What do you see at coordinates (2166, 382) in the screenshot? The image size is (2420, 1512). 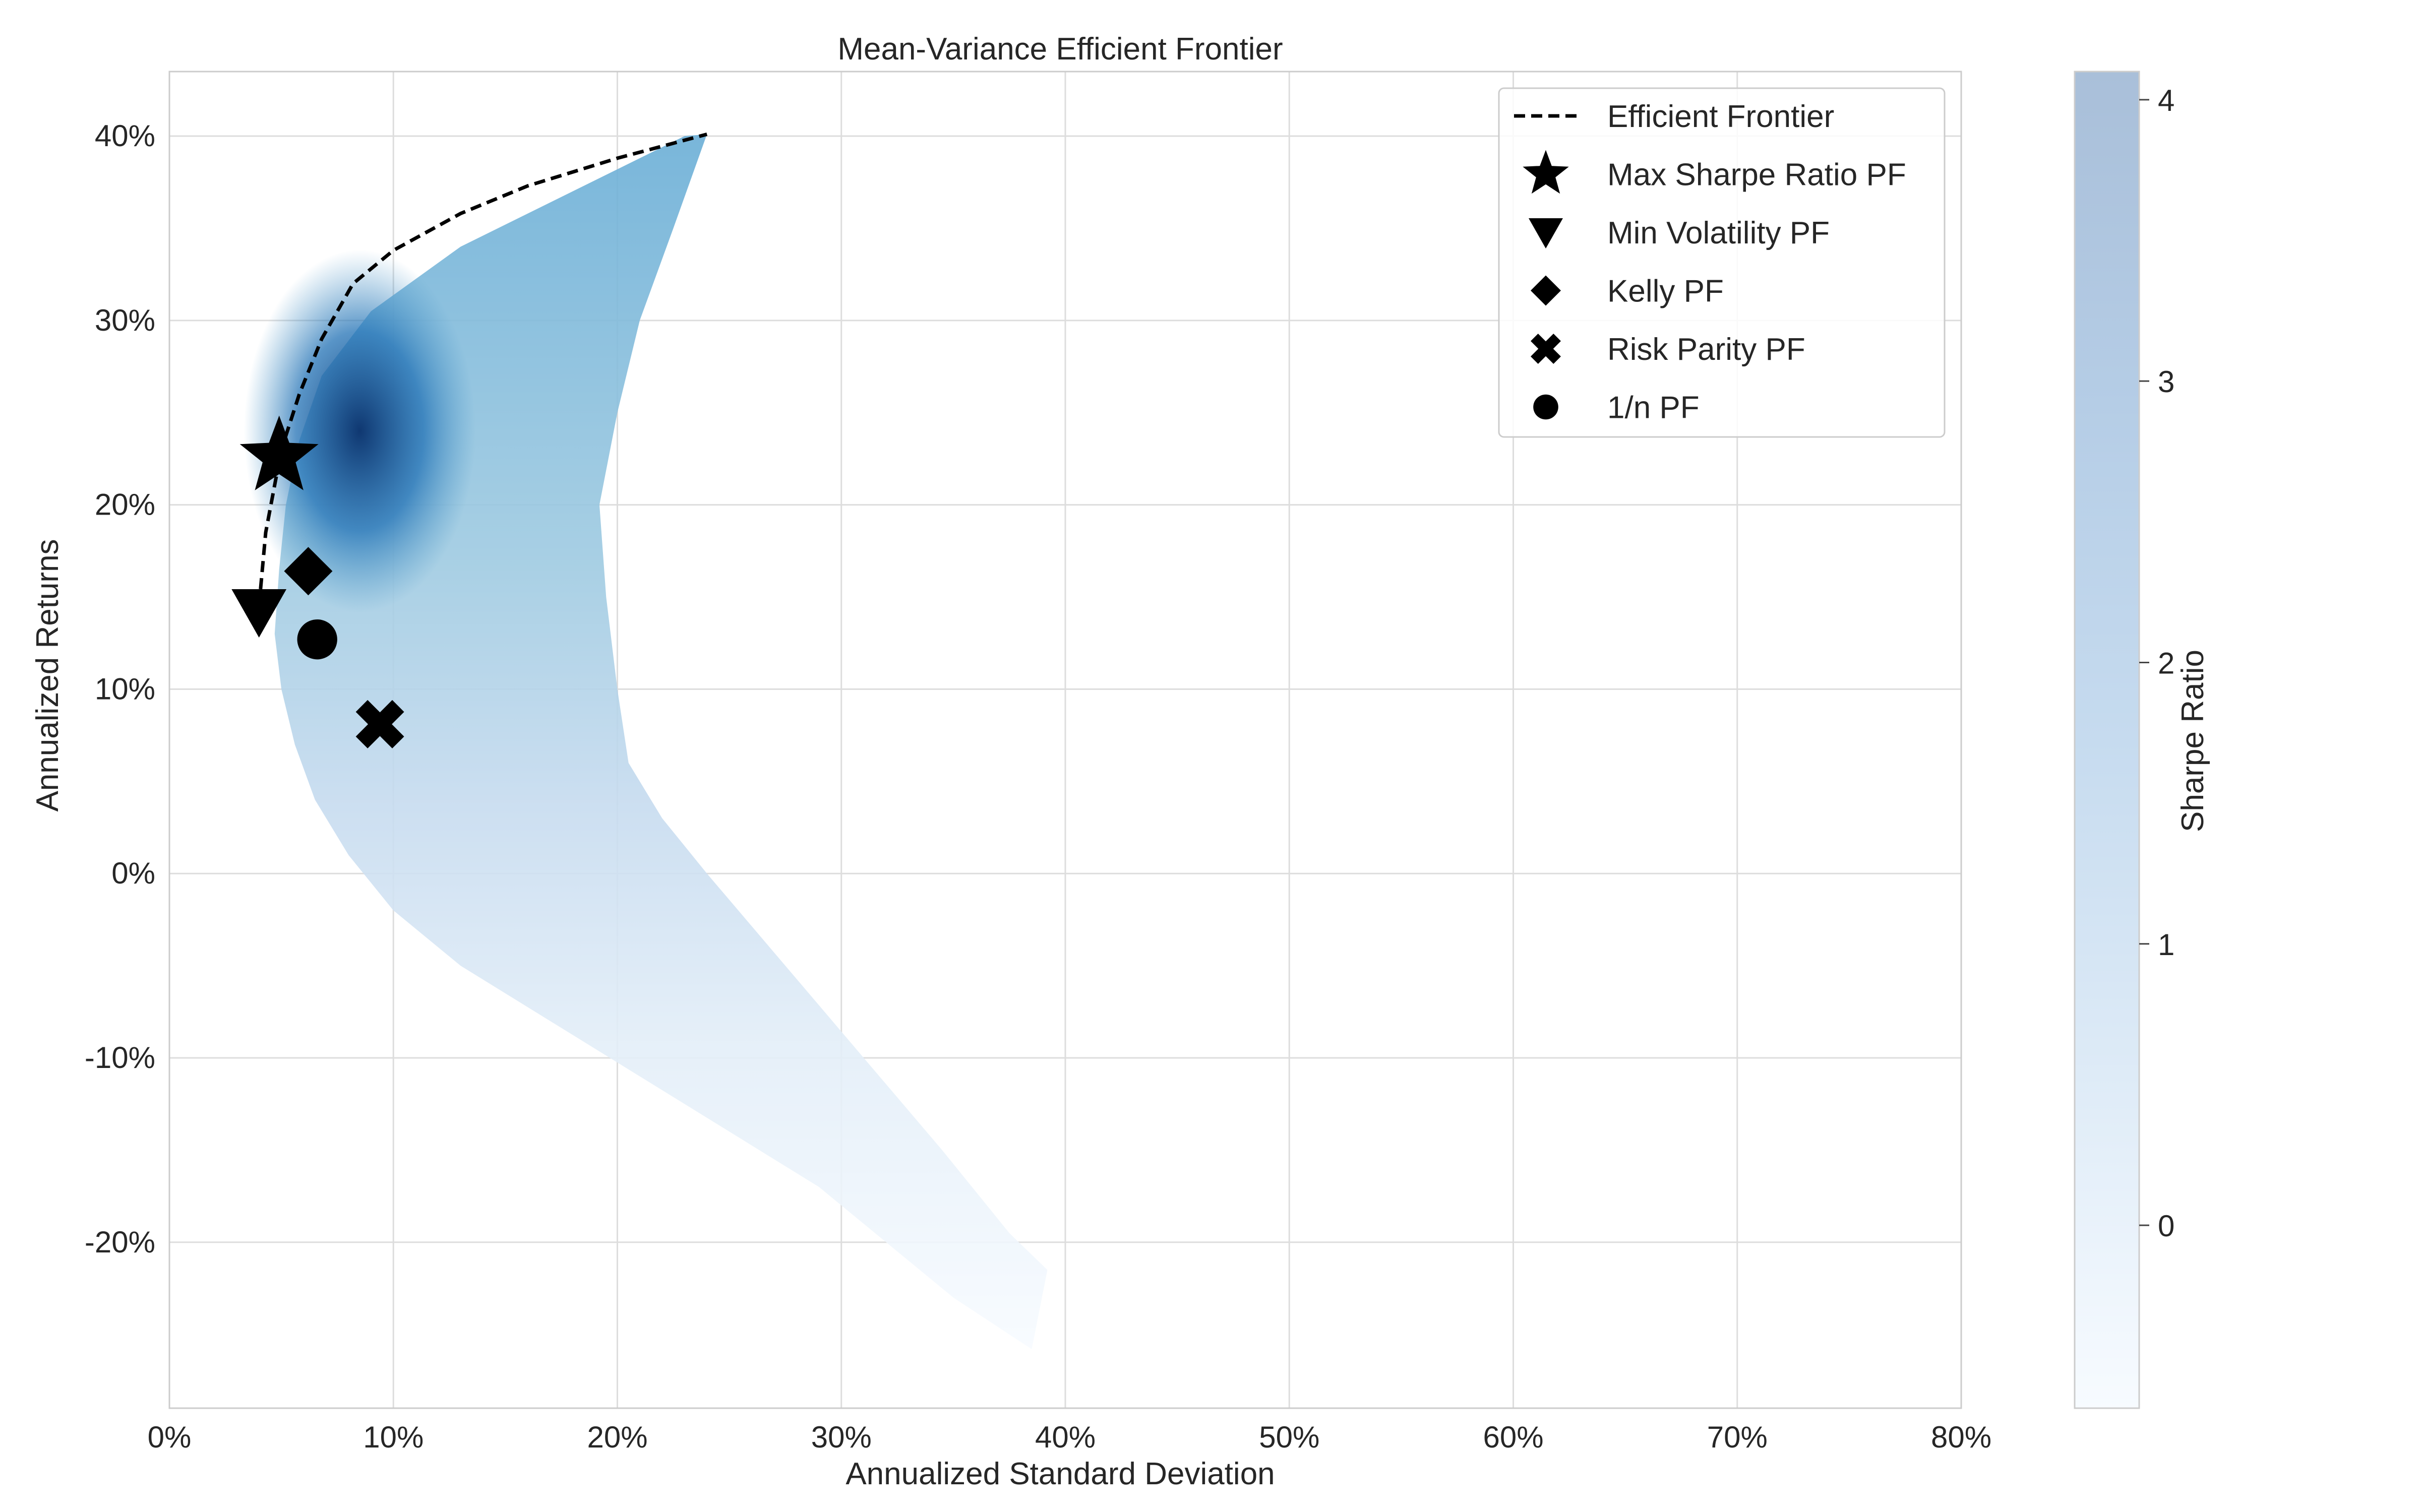 I see `colorbar-tick-label: 3` at bounding box center [2166, 382].